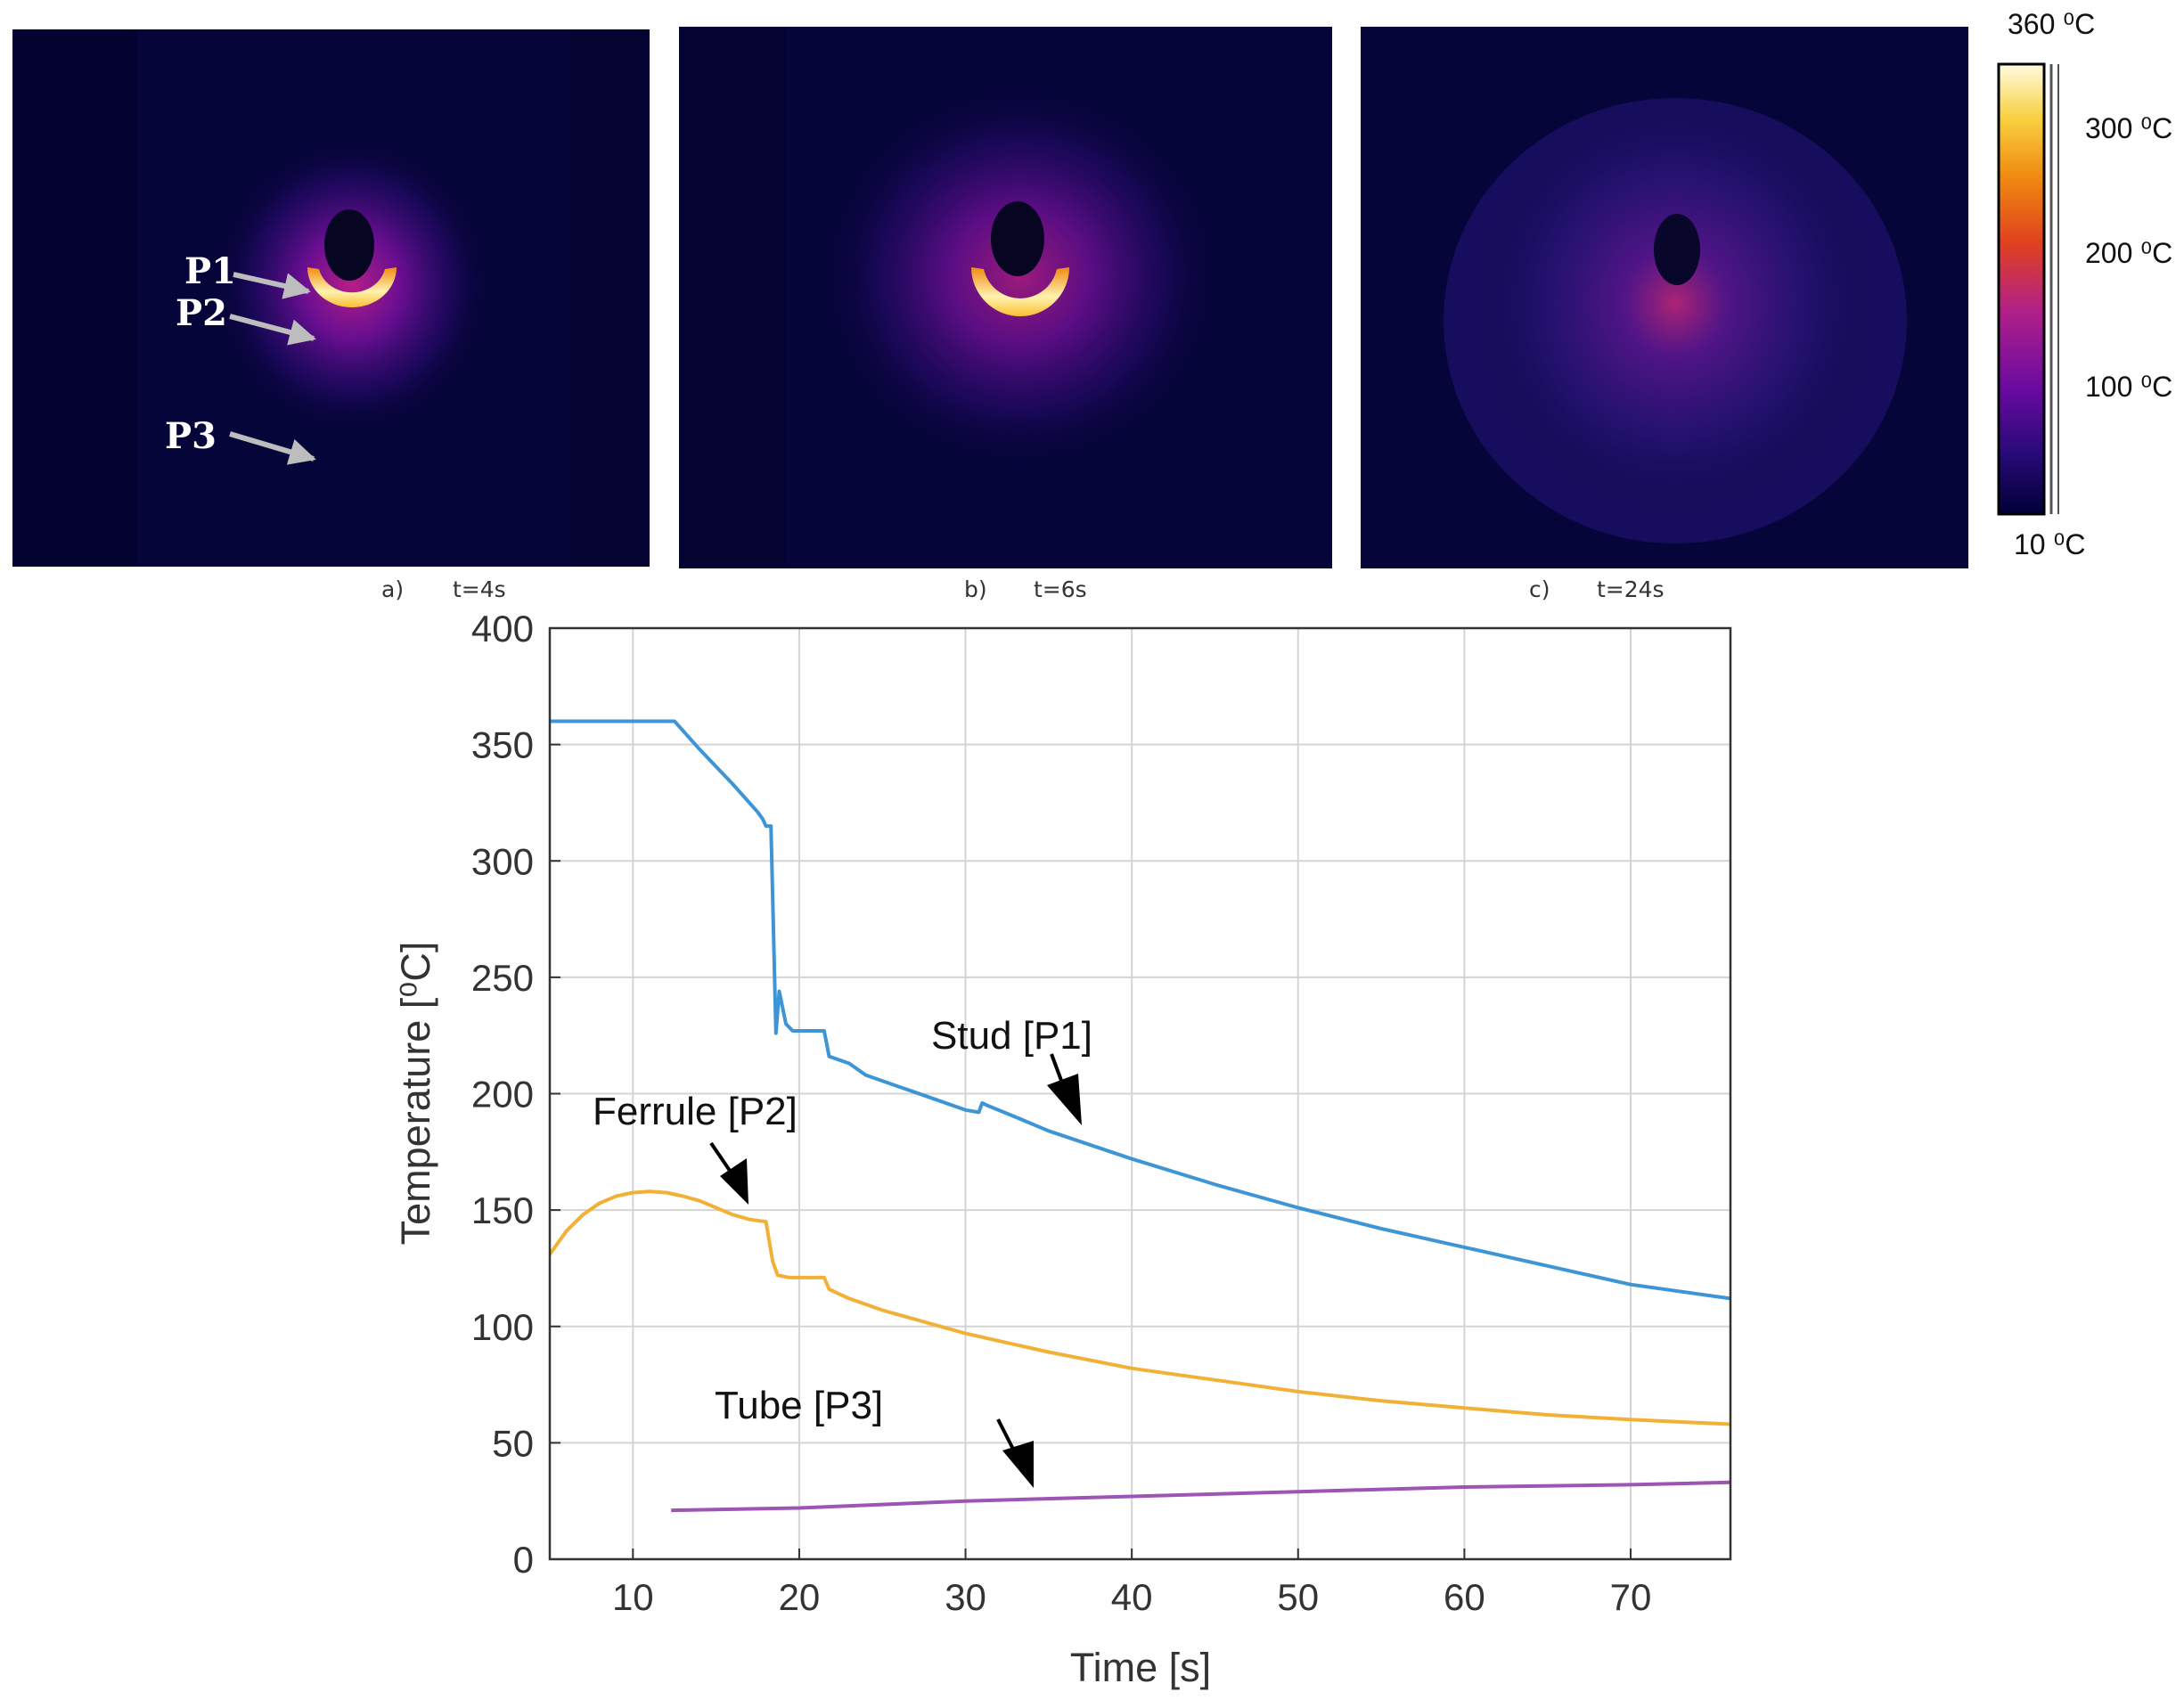  Describe the element at coordinates (633, 1597) in the screenshot. I see `x-tick-label: 10` at that location.